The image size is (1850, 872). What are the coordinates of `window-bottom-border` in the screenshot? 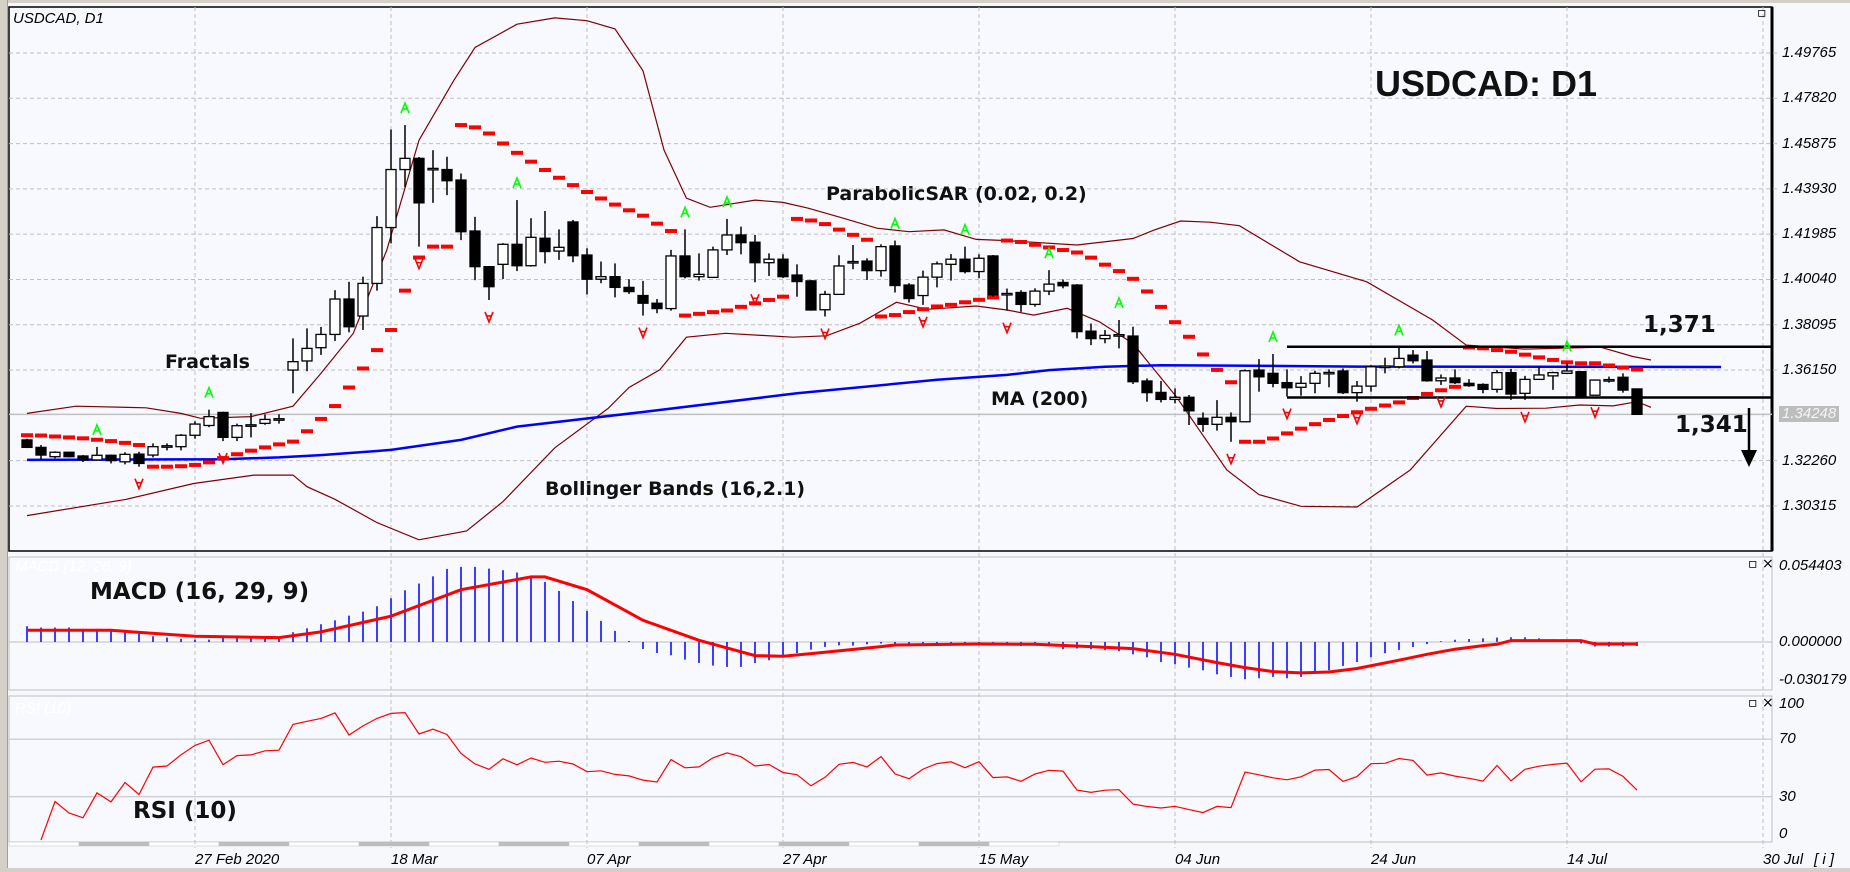 It's located at (925, 870).